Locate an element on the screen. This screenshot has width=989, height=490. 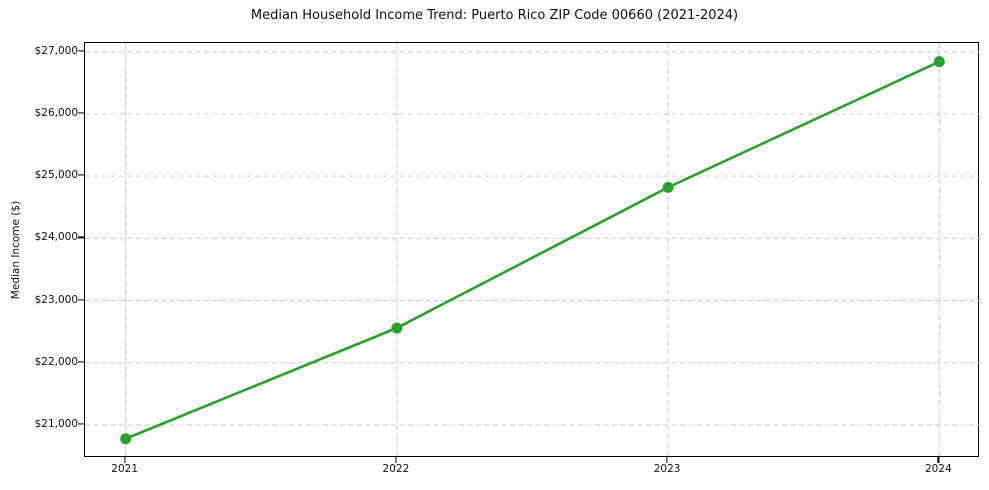
y-tick-label: $24,000 is located at coordinates (56, 237).